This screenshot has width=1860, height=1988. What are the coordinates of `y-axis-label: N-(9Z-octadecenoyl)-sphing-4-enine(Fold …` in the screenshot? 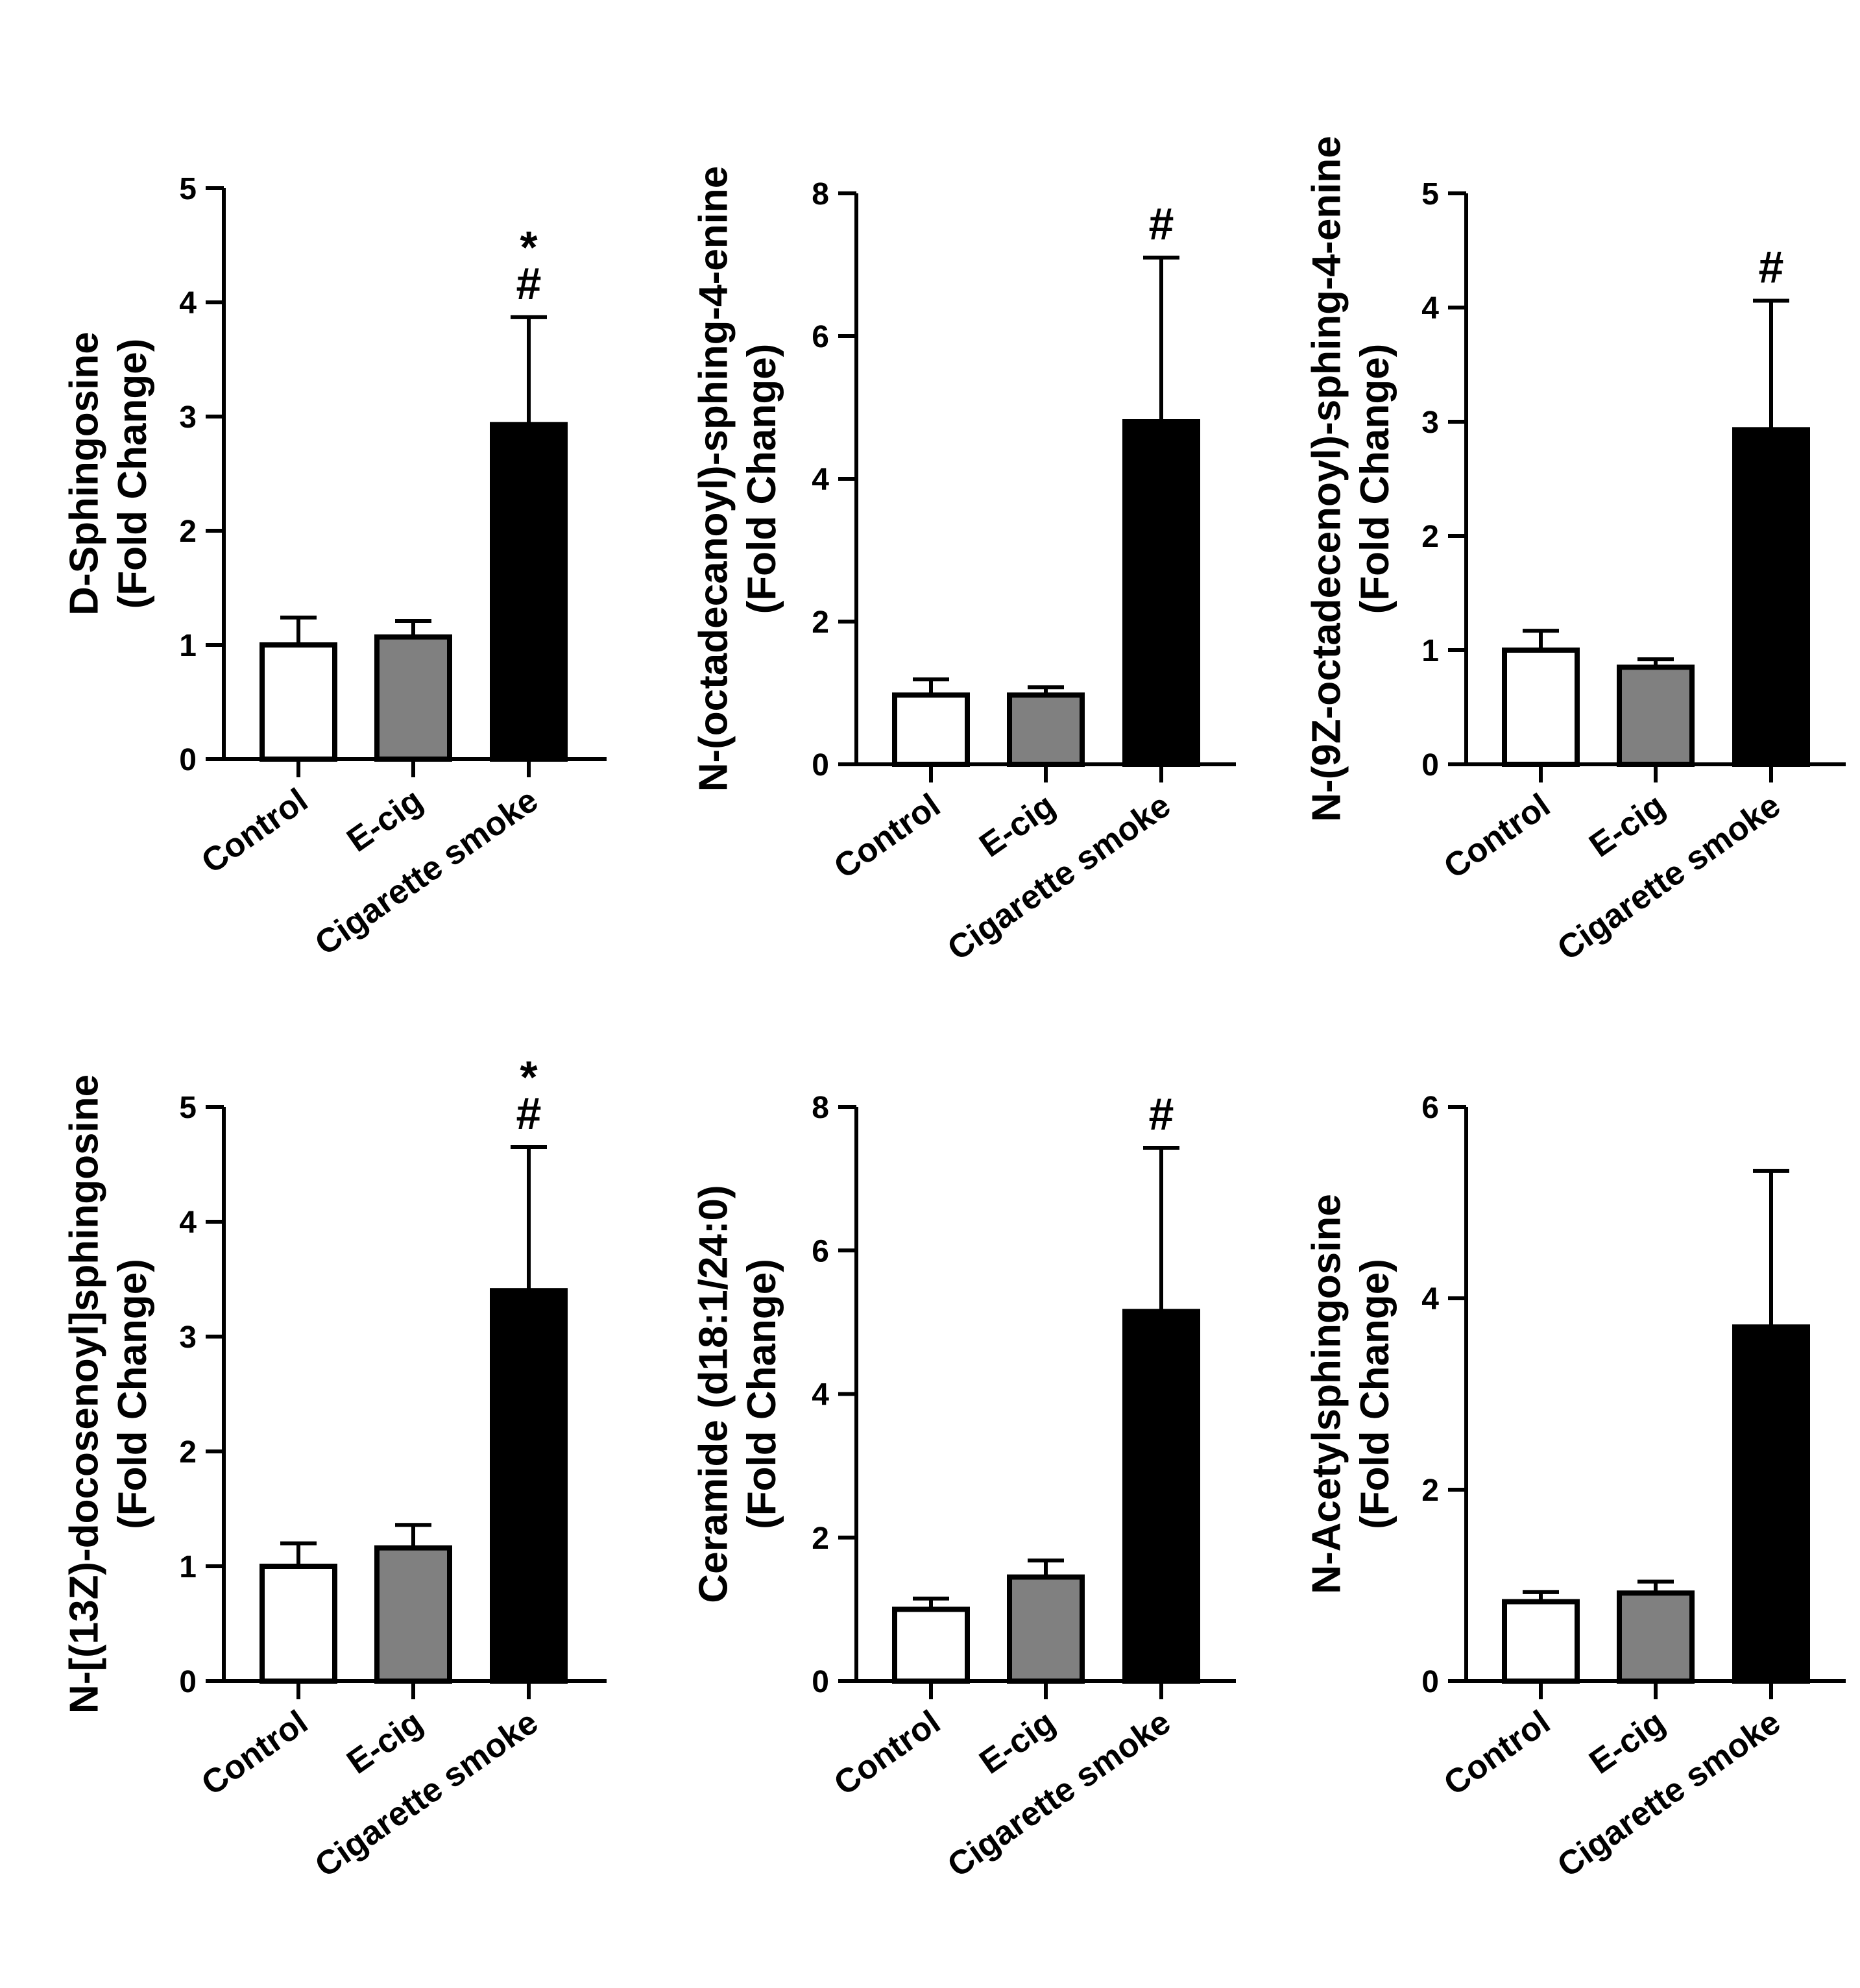 It's located at (1351, 479).